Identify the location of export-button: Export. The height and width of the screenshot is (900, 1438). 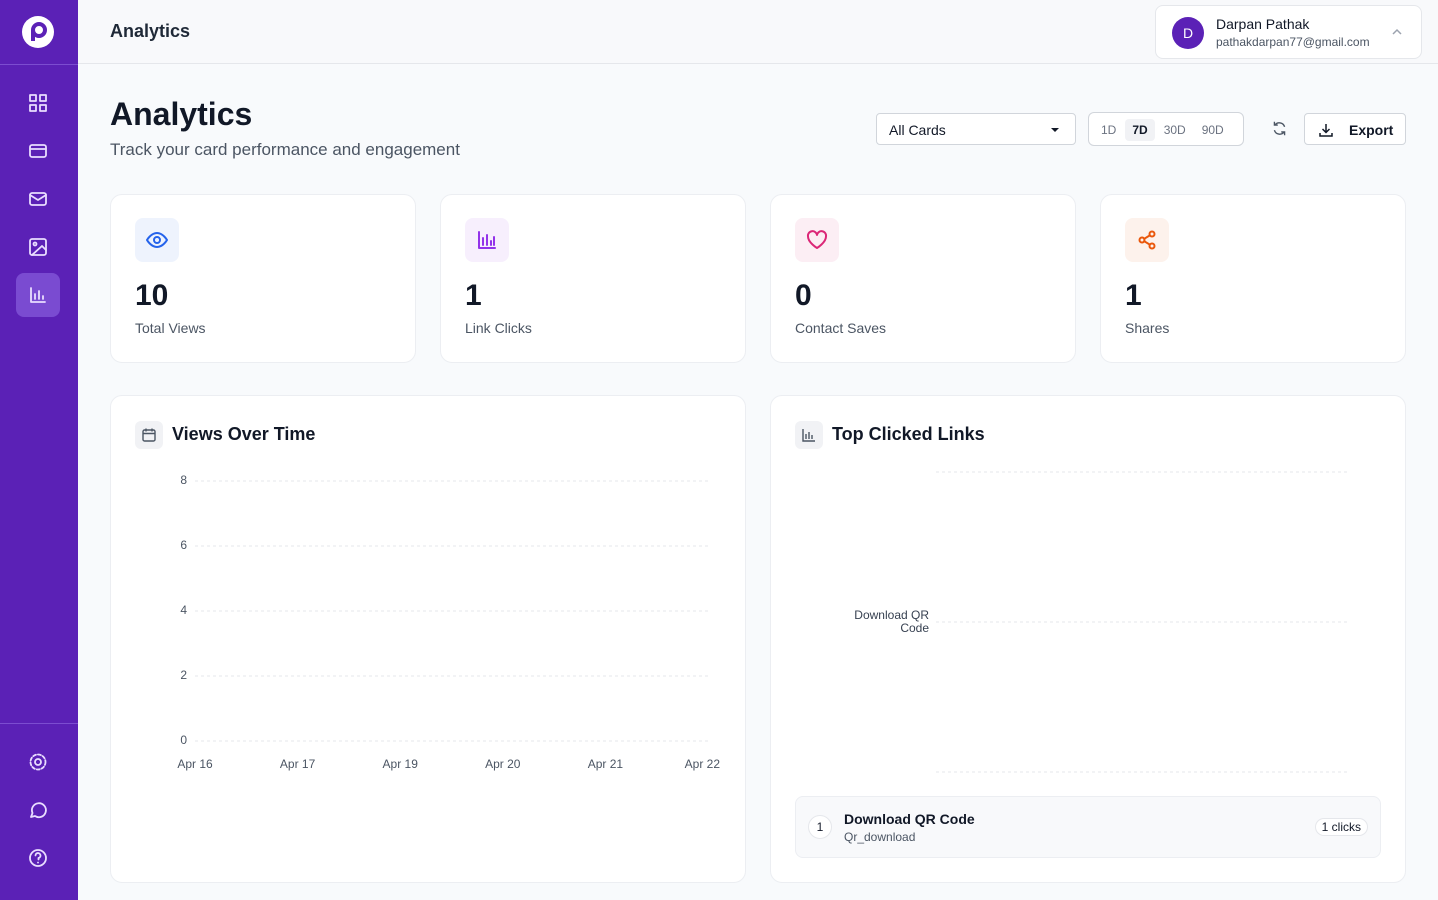
(1355, 129).